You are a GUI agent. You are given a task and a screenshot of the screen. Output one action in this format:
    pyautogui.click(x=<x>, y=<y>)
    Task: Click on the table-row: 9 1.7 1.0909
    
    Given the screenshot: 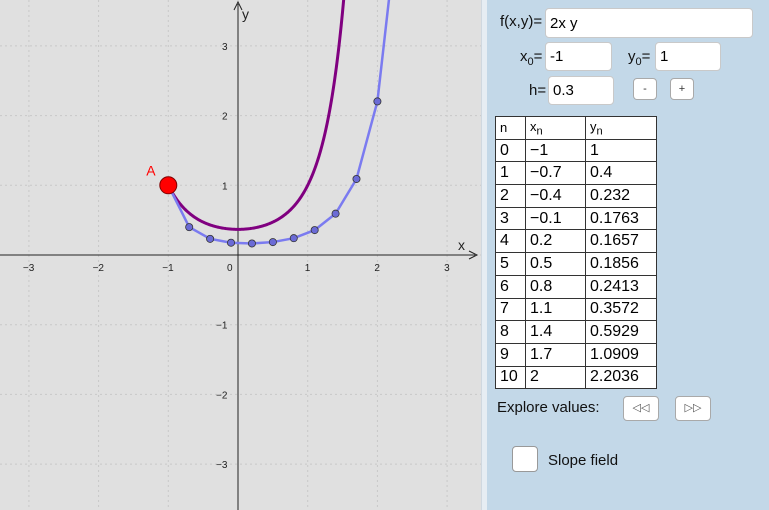 What is the action you would take?
    pyautogui.click(x=576, y=354)
    